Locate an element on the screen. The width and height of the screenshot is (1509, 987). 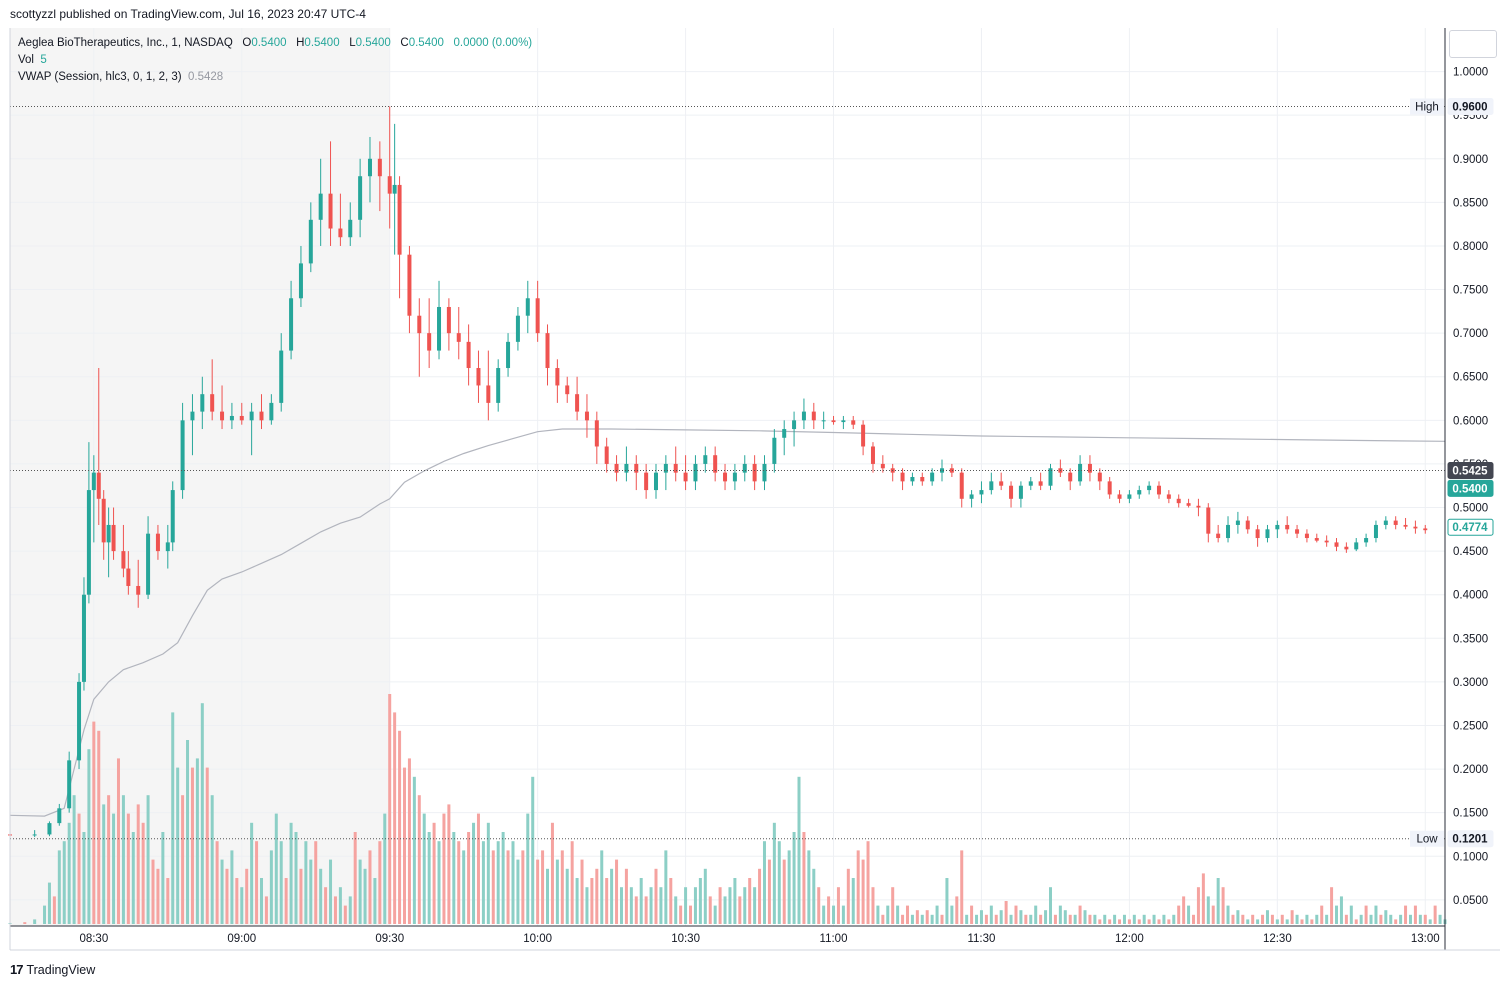
low-price-badge-bg is located at coordinates (1470, 839).